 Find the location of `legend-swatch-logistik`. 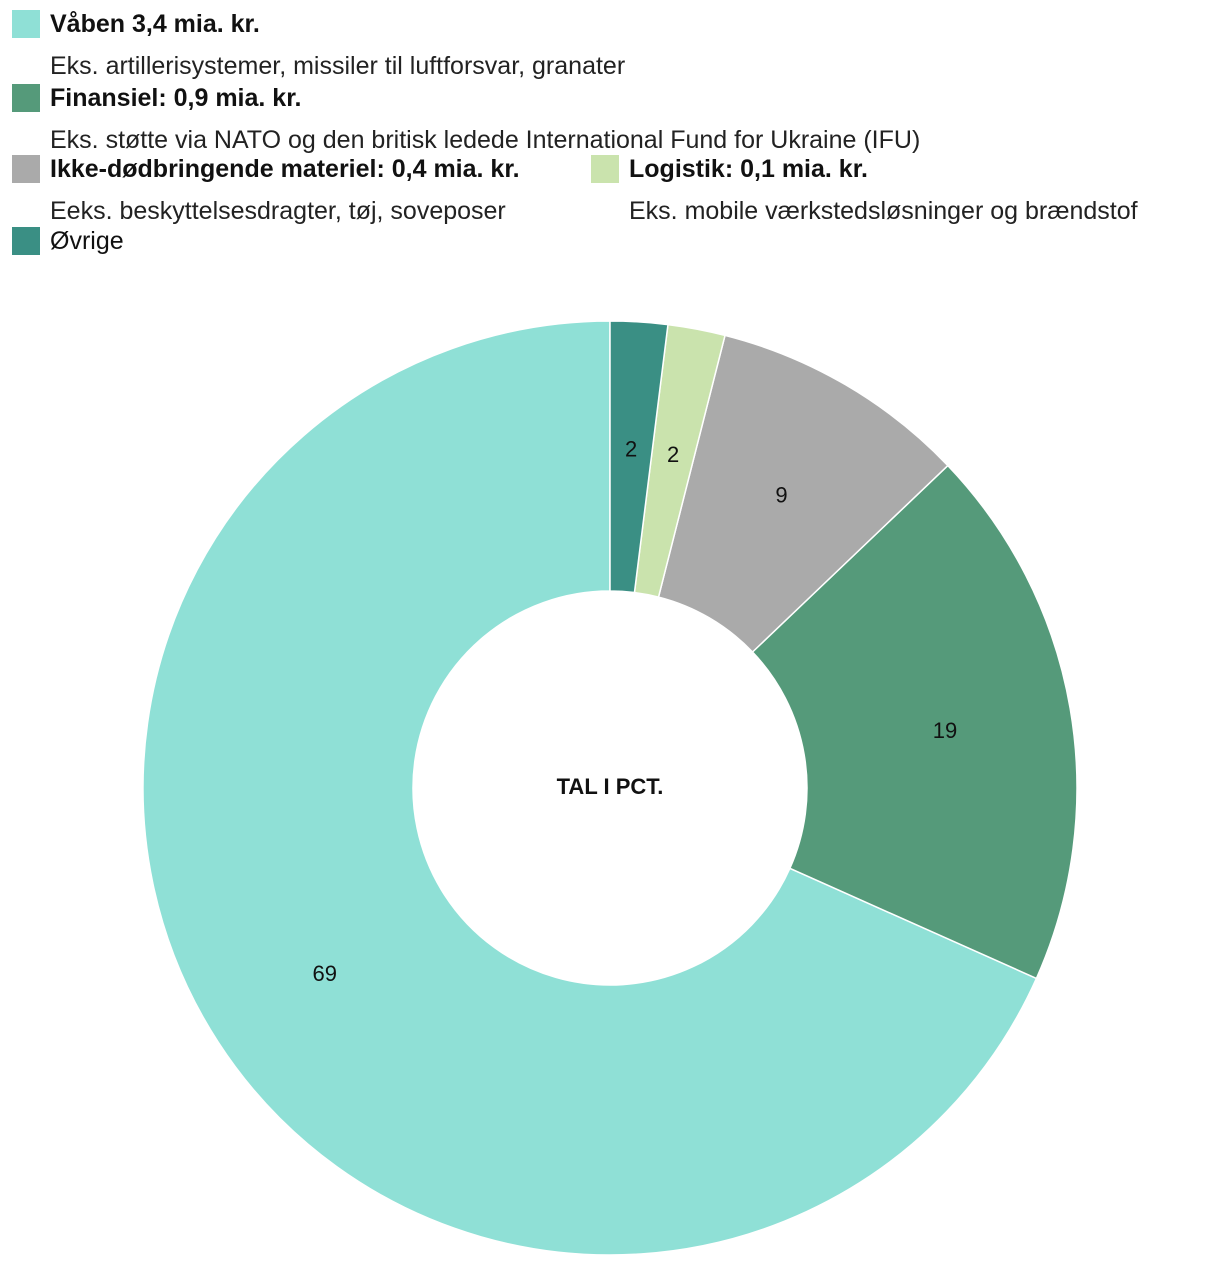

legend-swatch-logistik is located at coordinates (605, 169).